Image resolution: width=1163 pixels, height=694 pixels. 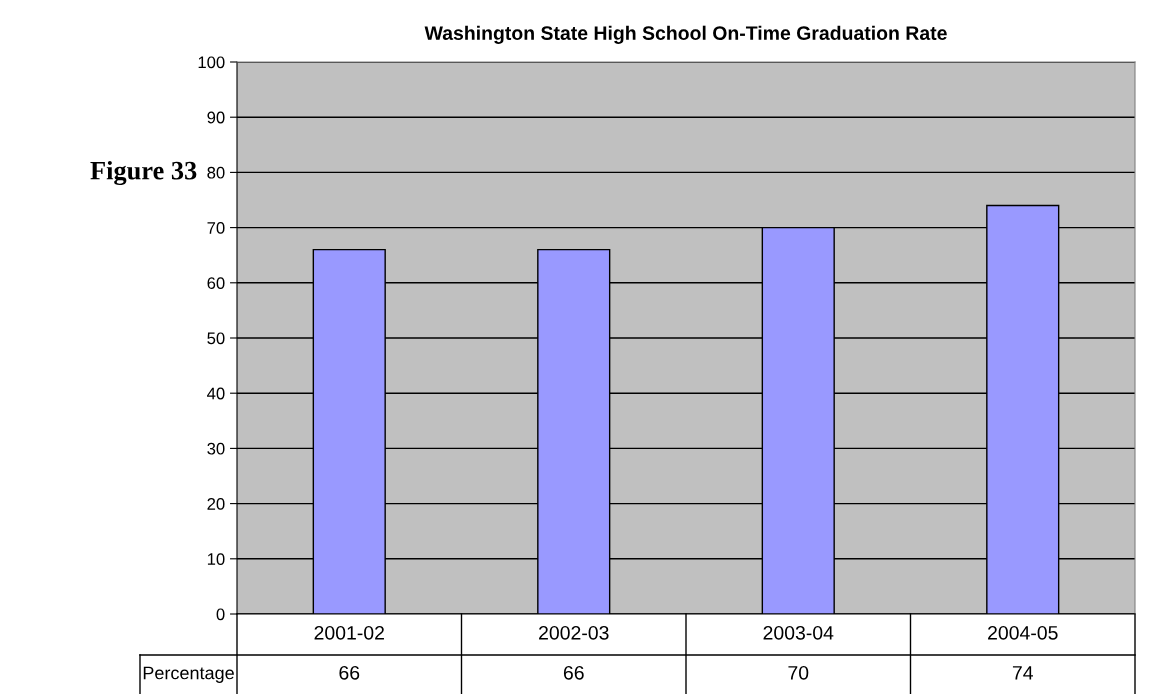 I want to click on y-tick-label: 30, so click(x=216, y=448).